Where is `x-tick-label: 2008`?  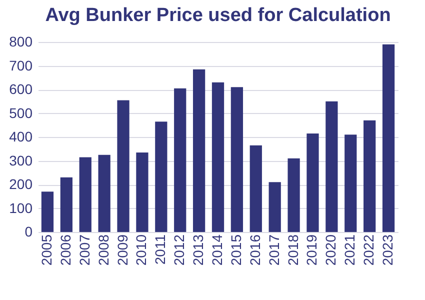
x-tick-label: 2008 is located at coordinates (103, 250).